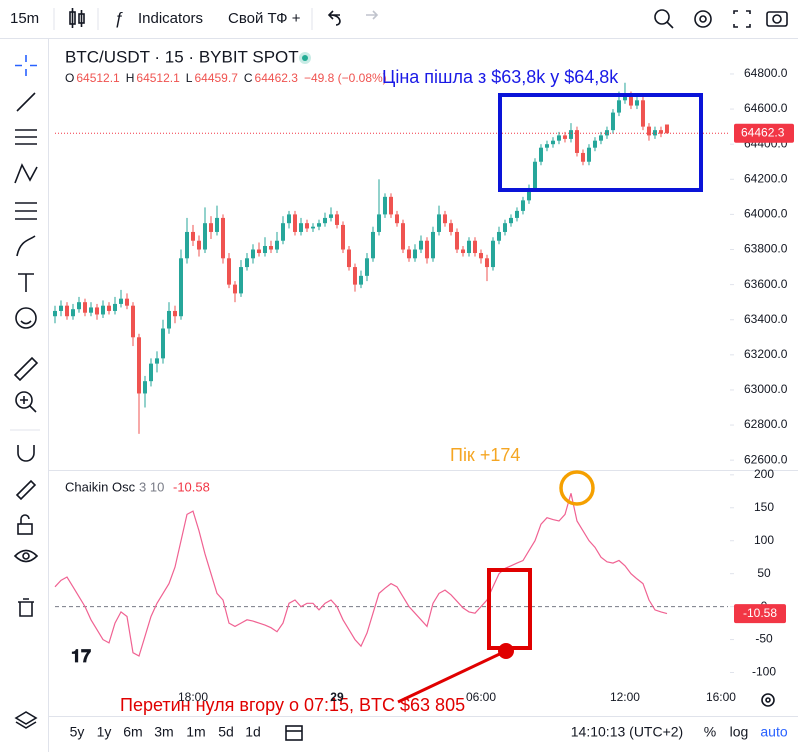 This screenshot has width=798, height=752. What do you see at coordinates (226, 732) in the screenshot?
I see `range-button: 5d` at bounding box center [226, 732].